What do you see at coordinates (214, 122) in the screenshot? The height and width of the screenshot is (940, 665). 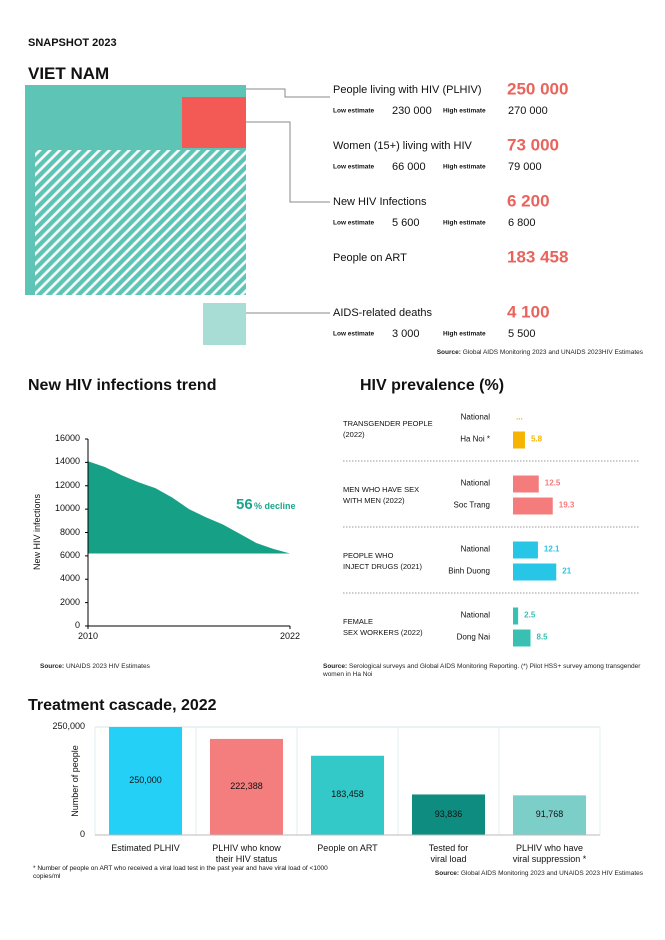 I see `infections-square` at bounding box center [214, 122].